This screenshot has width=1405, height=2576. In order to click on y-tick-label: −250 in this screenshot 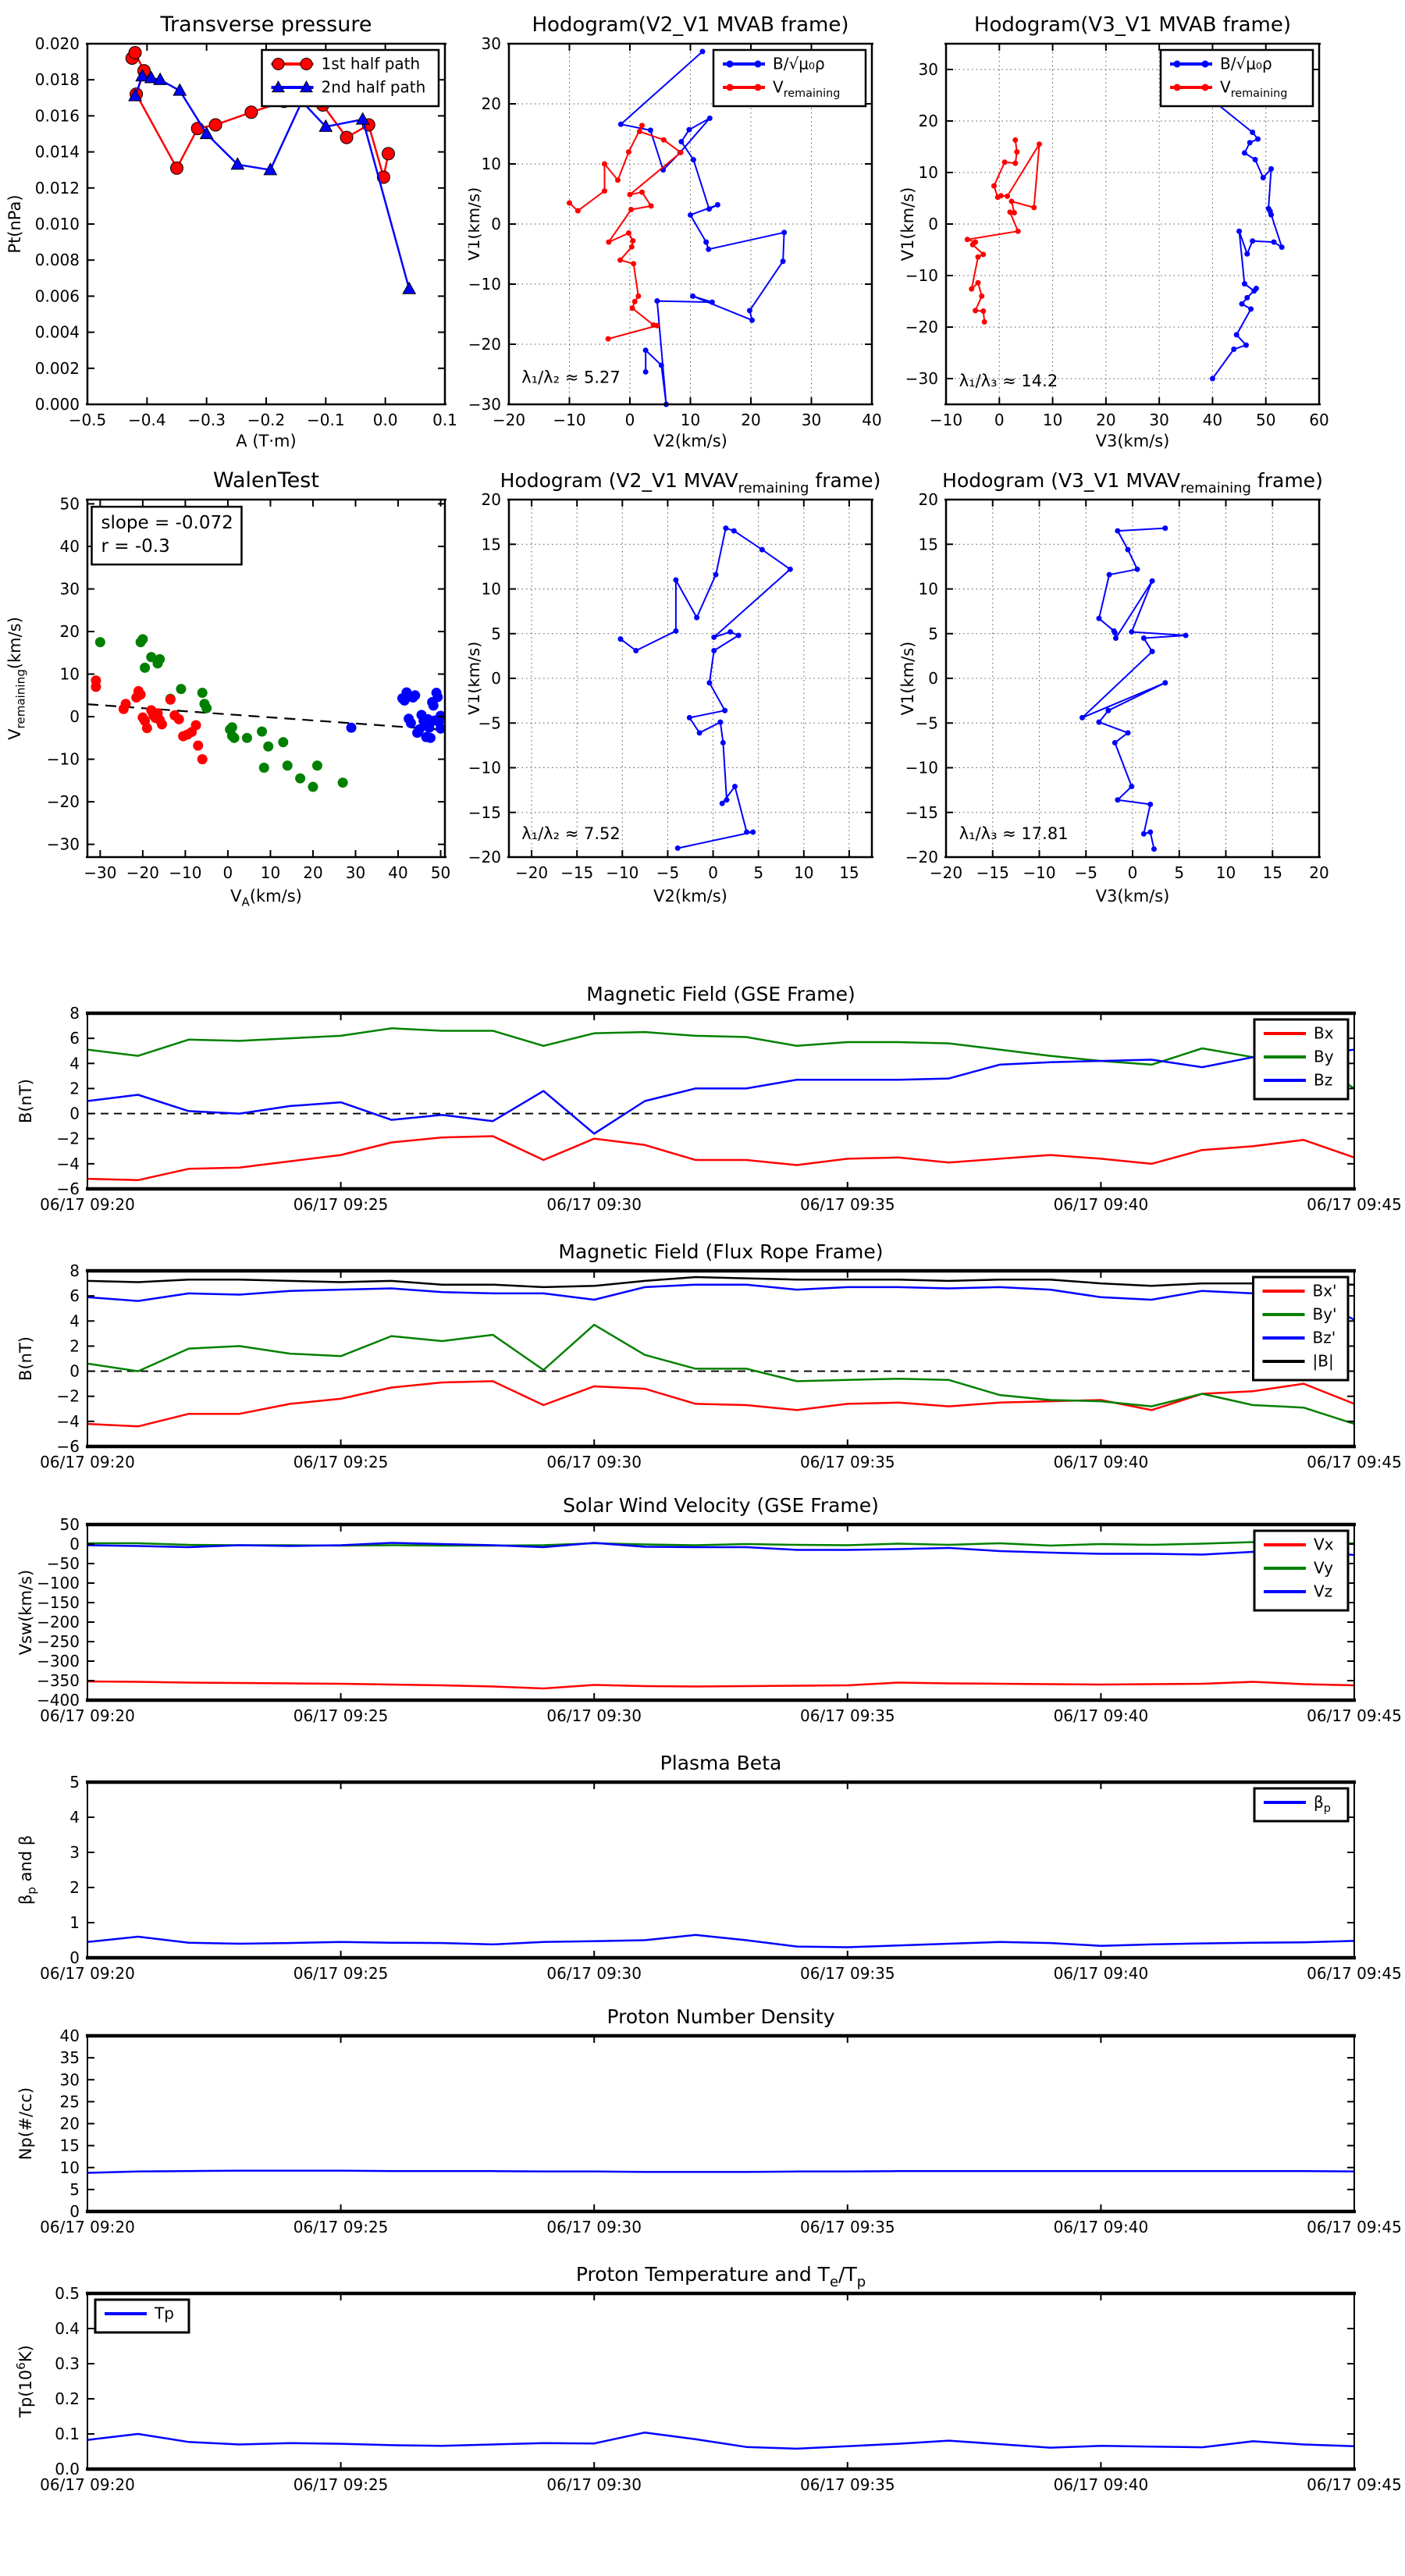, I will do `click(59, 1641)`.